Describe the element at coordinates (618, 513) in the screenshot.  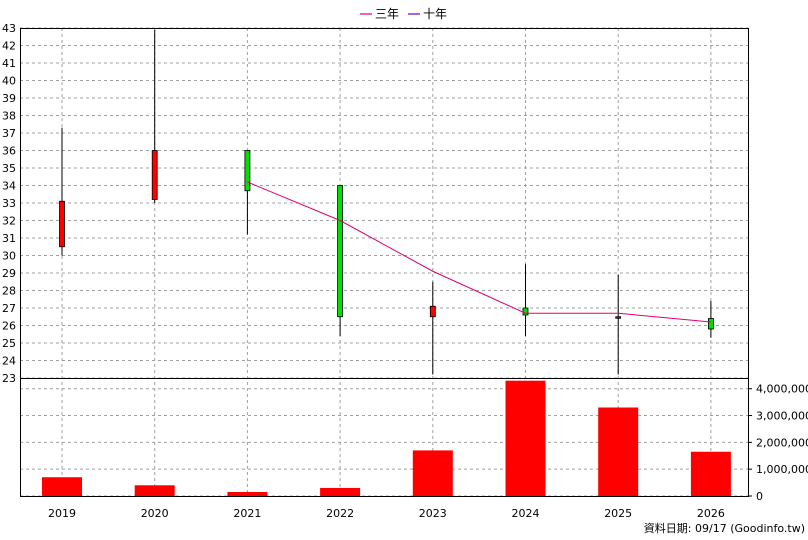
I see `year-tick-label: 2025` at that location.